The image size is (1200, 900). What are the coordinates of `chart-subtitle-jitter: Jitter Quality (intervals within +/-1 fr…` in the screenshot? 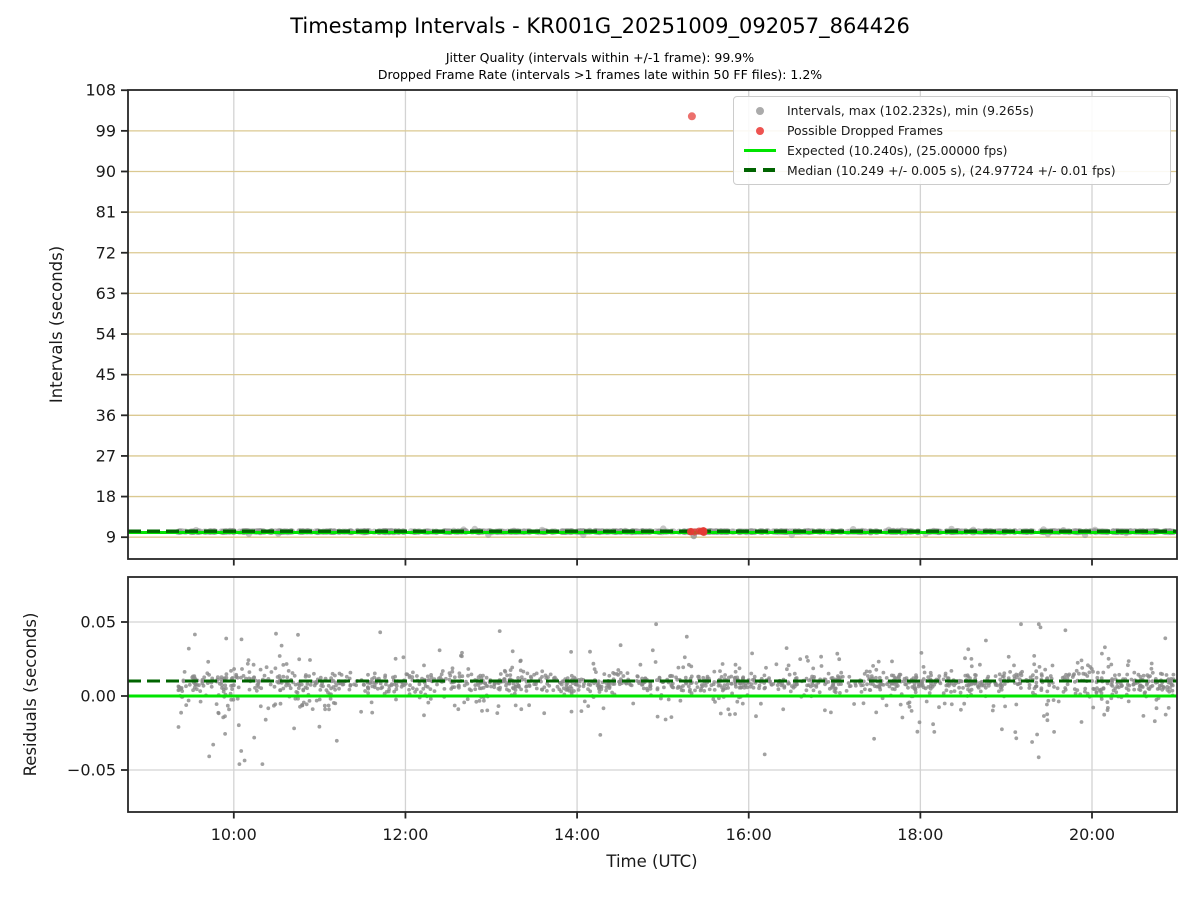 It's located at (600, 57).